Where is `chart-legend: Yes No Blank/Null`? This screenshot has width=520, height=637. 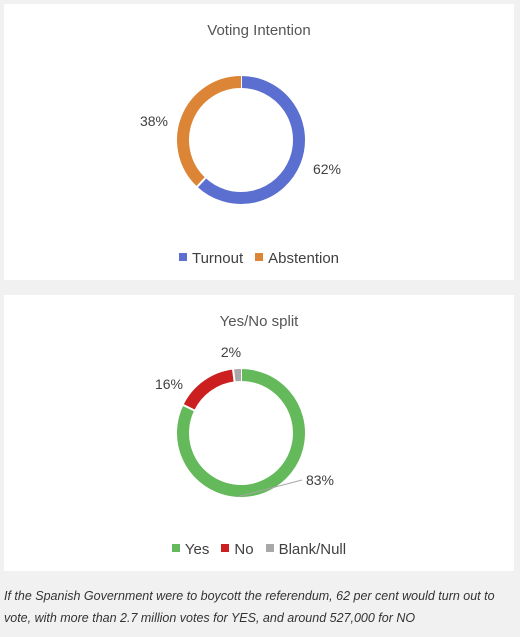
chart-legend: Yes No Blank/Null is located at coordinates (259, 549).